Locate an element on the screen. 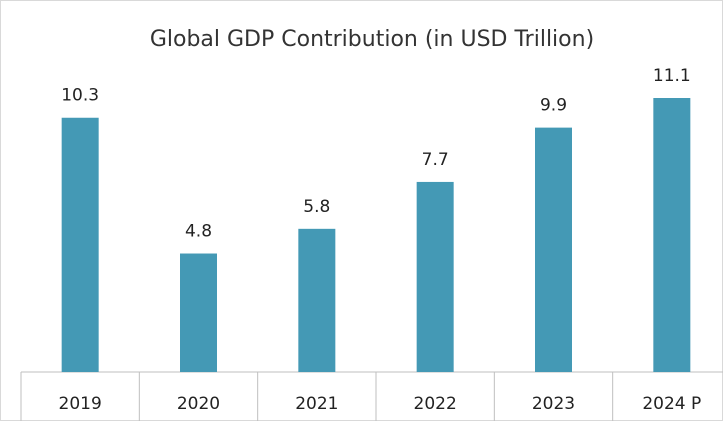 This screenshot has height=421, width=723. x-tick-label: 2020 is located at coordinates (198, 404).